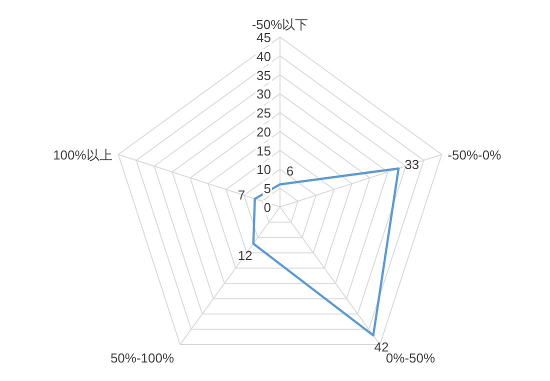  Describe the element at coordinates (263, 37) in the screenshot. I see `y-tick-label: 45` at that location.